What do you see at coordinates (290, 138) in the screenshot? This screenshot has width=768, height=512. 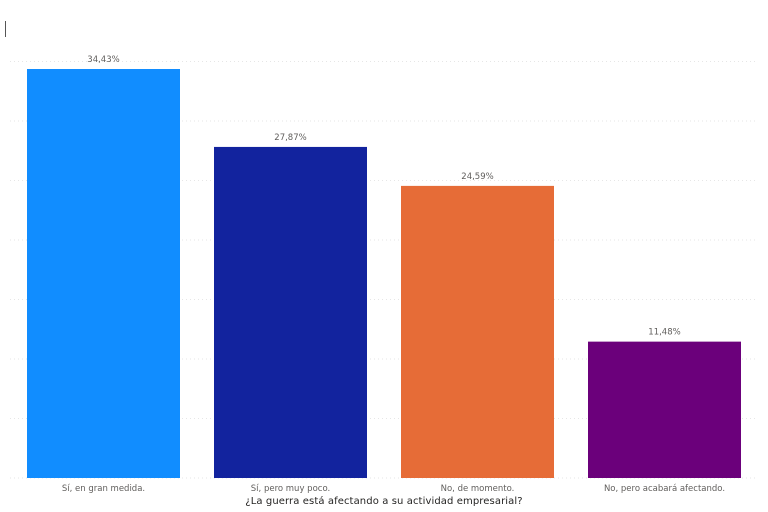 I see `data-label-1: 27,87%` at bounding box center [290, 138].